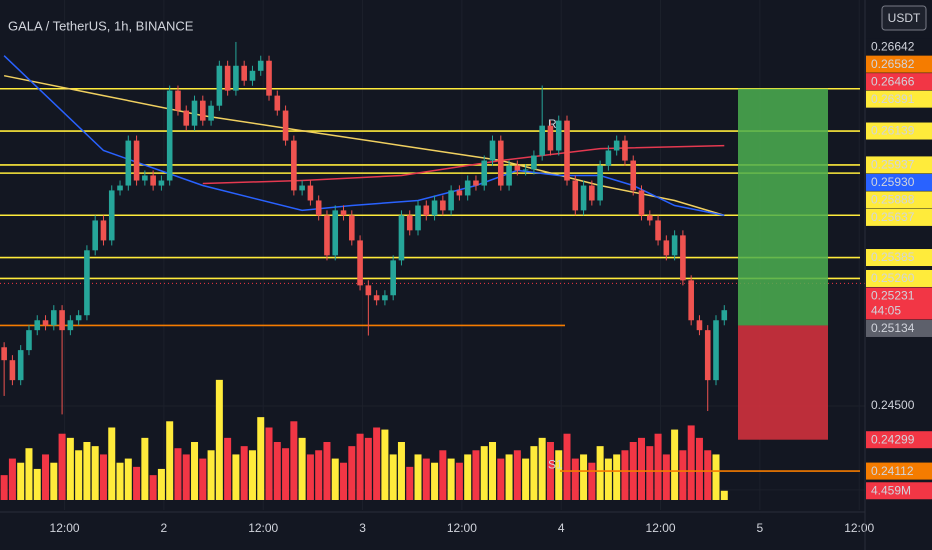  What do you see at coordinates (164, 528) in the screenshot?
I see `x-tick-label: 2` at bounding box center [164, 528].